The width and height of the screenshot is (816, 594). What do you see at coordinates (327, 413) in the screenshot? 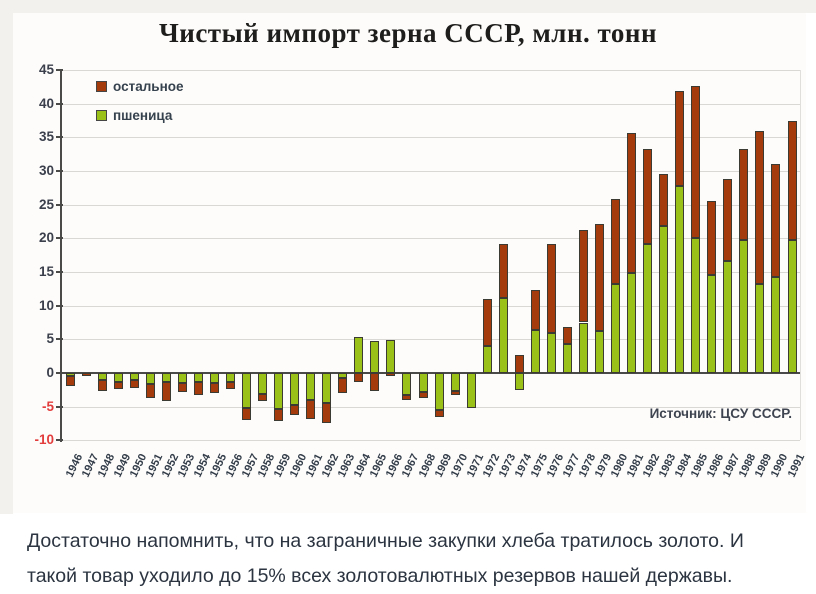
I see `bar-segment-other-1962` at bounding box center [327, 413].